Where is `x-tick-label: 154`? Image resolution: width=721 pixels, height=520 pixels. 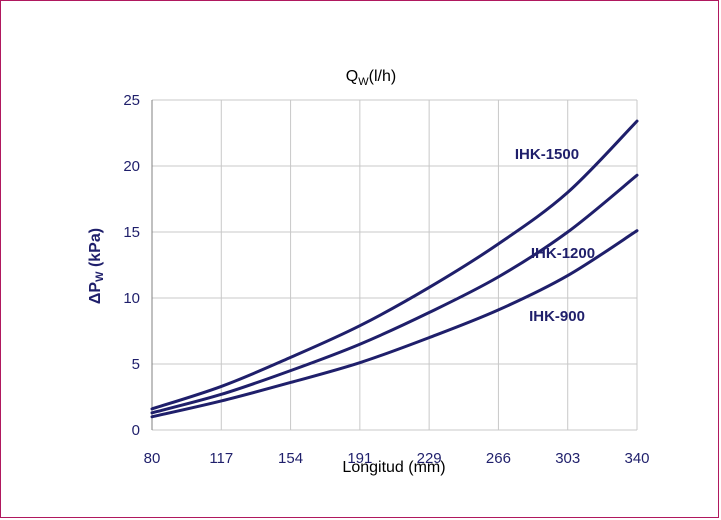 x-tick-label: 154 is located at coordinates (290, 458).